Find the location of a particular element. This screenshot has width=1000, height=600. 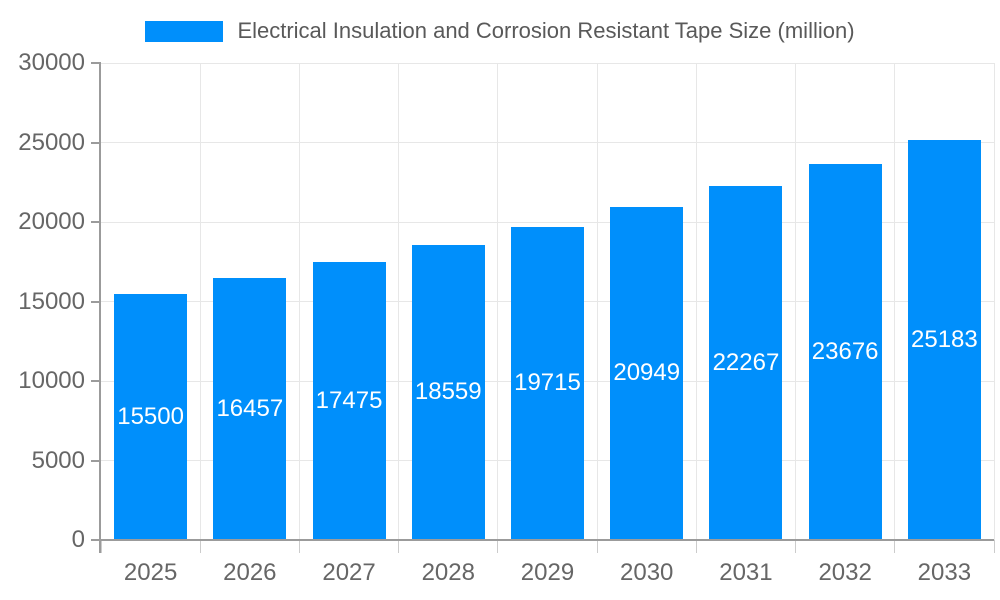

x-axis-label: 2026 is located at coordinates (250, 572).